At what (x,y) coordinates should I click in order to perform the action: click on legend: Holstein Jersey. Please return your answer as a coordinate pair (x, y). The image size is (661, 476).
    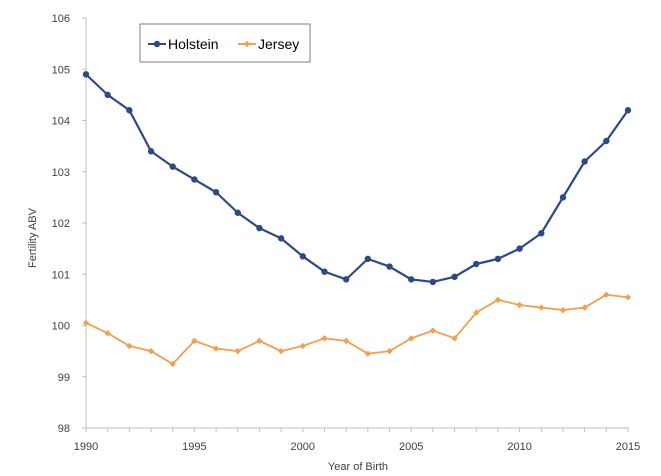
    Looking at the image, I should click on (225, 43).